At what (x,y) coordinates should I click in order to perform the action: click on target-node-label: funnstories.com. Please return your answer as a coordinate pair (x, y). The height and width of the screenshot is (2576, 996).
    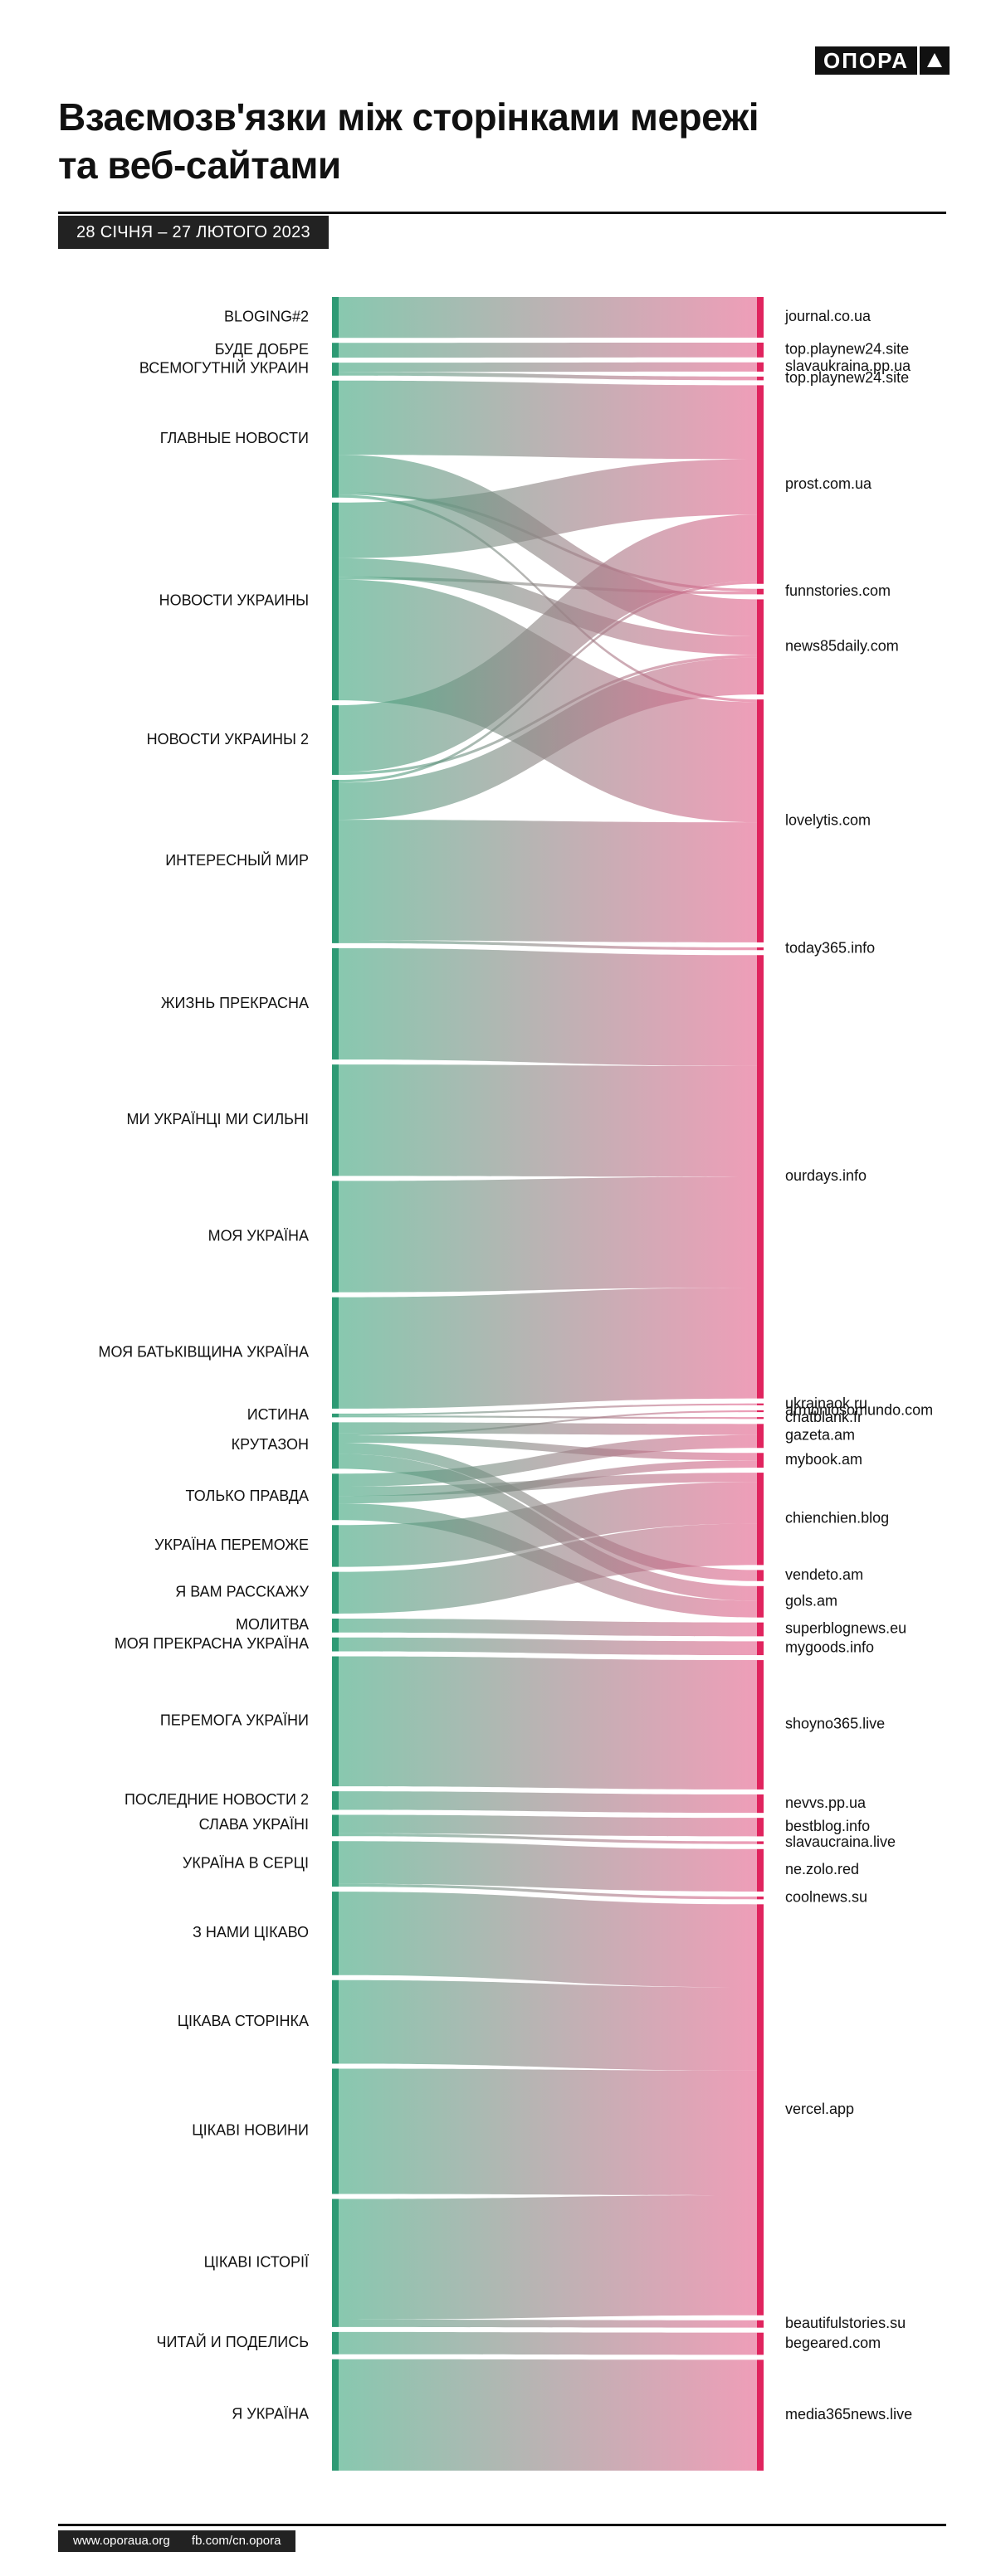
    Looking at the image, I should click on (838, 590).